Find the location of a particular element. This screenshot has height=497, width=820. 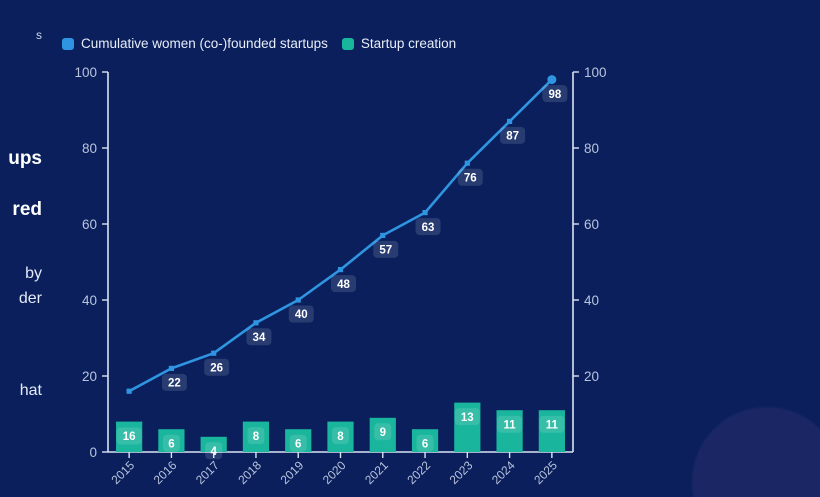

y-axis-left-tick-label: 60 is located at coordinates (89, 224).